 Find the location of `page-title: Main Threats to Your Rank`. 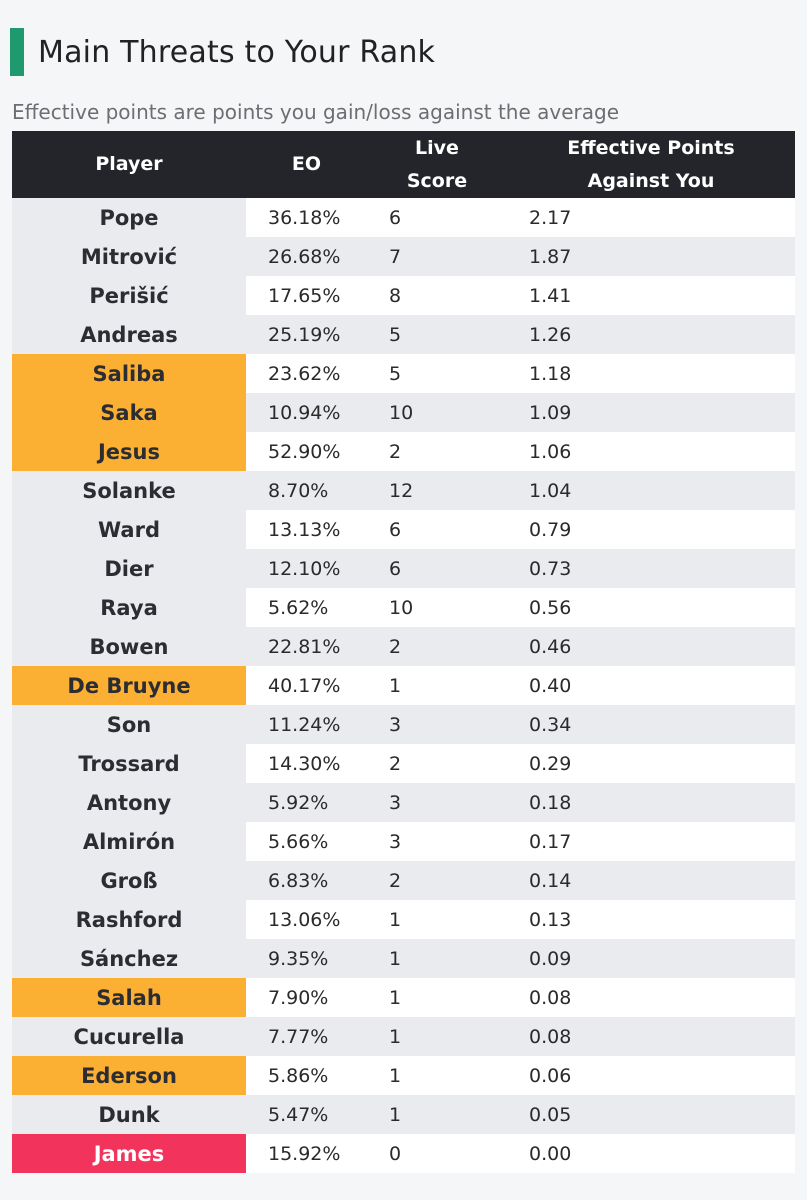

page-title: Main Threats to Your Rank is located at coordinates (237, 52).